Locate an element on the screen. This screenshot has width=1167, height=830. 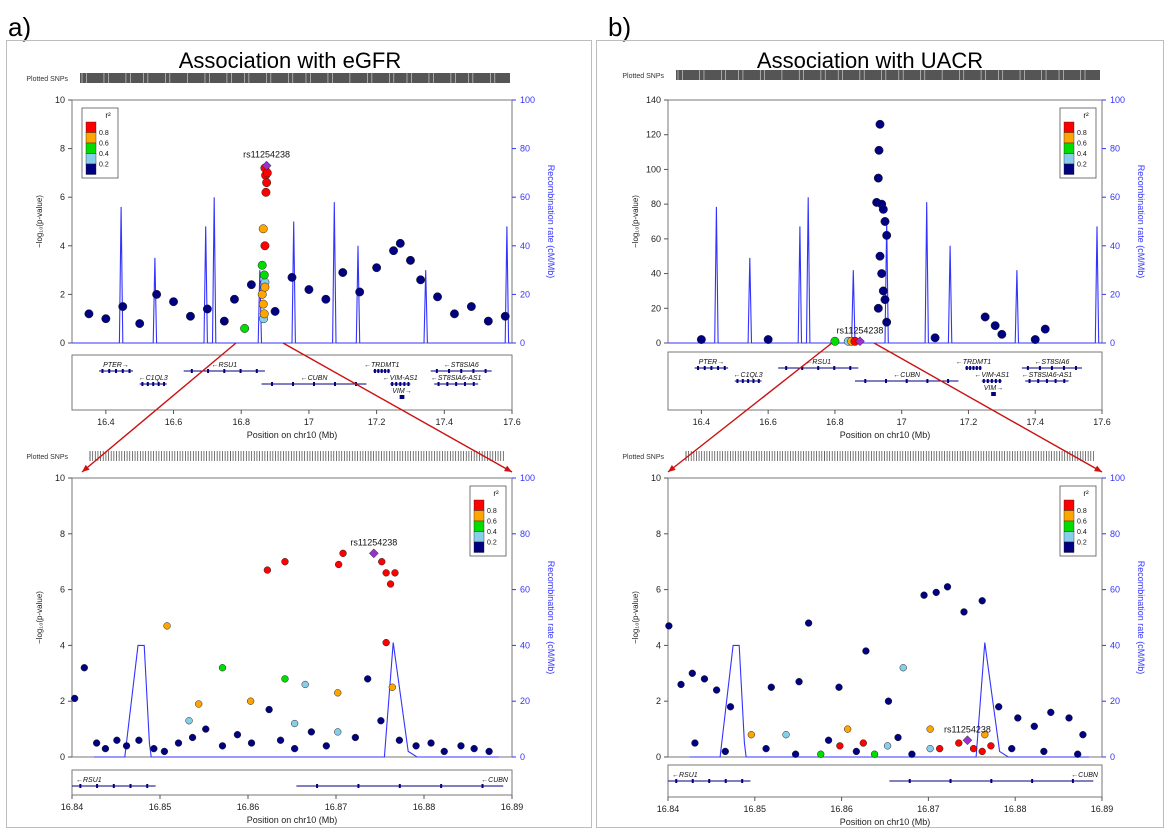
x-tick-label: 17.4 is located at coordinates (1035, 422).